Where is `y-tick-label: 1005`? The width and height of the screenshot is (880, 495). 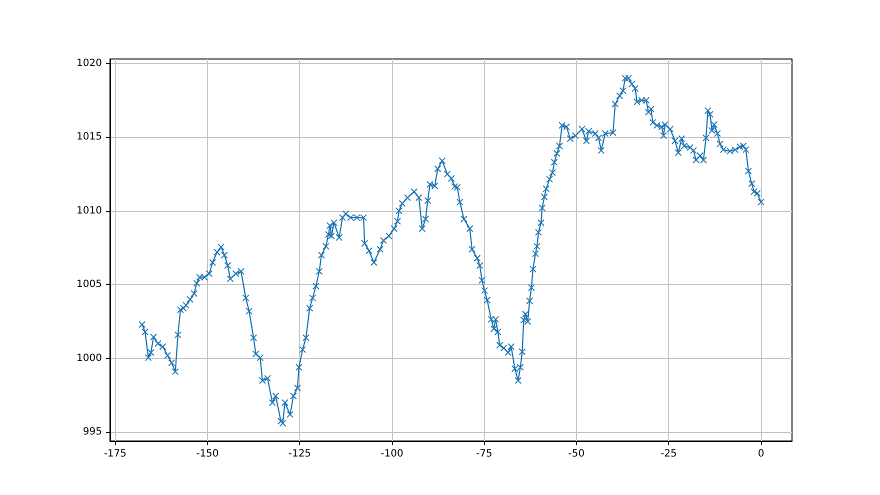 y-tick-label: 1005 is located at coordinates (89, 284).